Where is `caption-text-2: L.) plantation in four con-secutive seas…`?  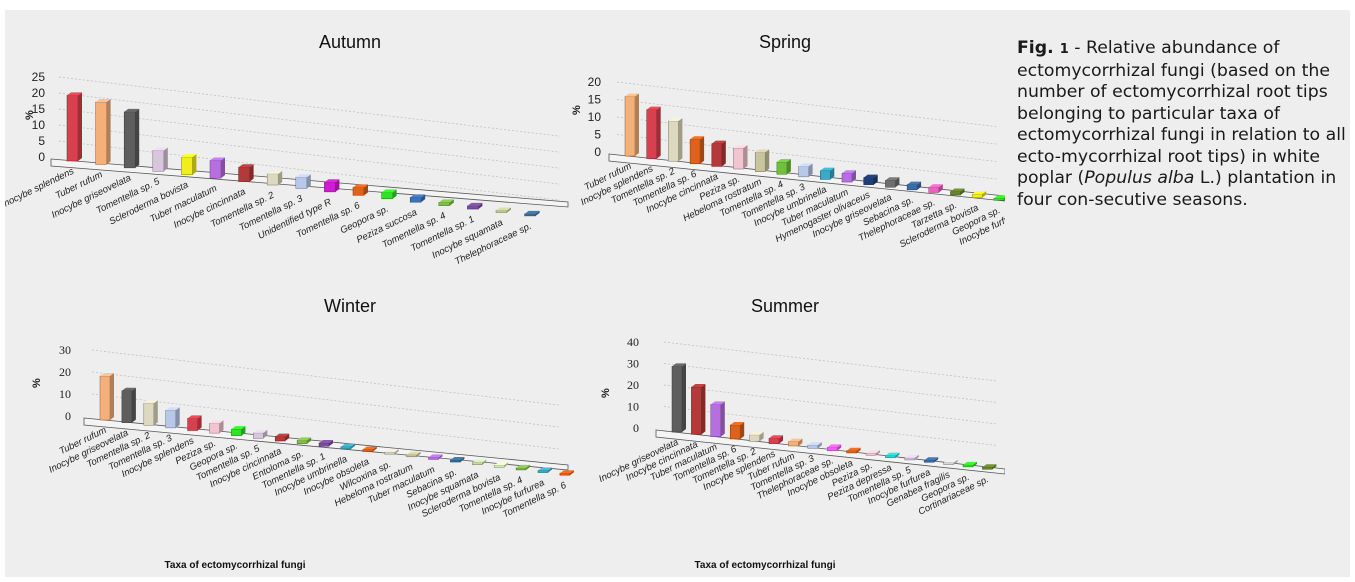
caption-text-2: L.) plantation in four con-secutive seas… is located at coordinates (1177, 189).